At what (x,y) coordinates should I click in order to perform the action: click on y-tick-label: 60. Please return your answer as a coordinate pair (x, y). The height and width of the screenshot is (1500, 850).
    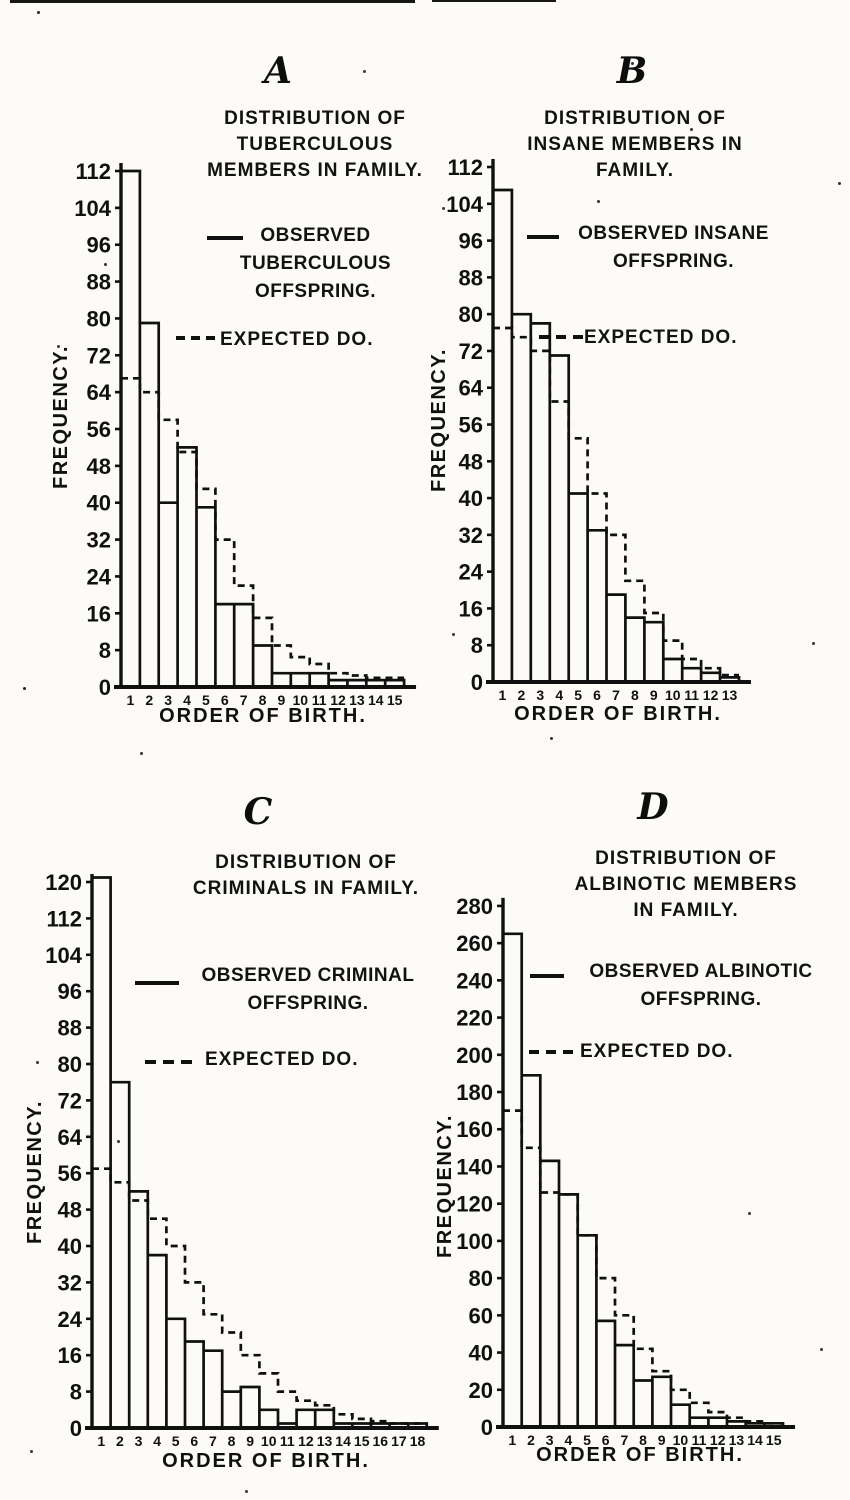
    Looking at the image, I should click on (481, 1315).